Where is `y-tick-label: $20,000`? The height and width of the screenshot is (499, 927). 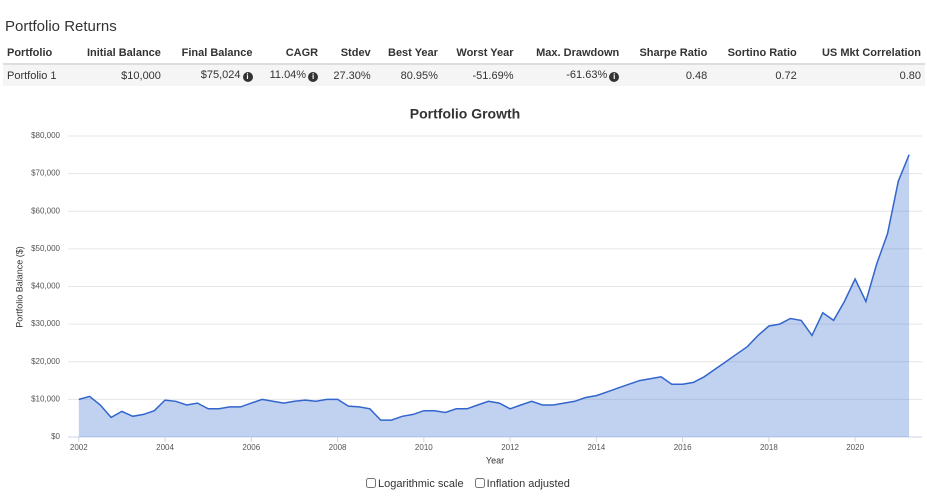 y-tick-label: $20,000 is located at coordinates (45, 361).